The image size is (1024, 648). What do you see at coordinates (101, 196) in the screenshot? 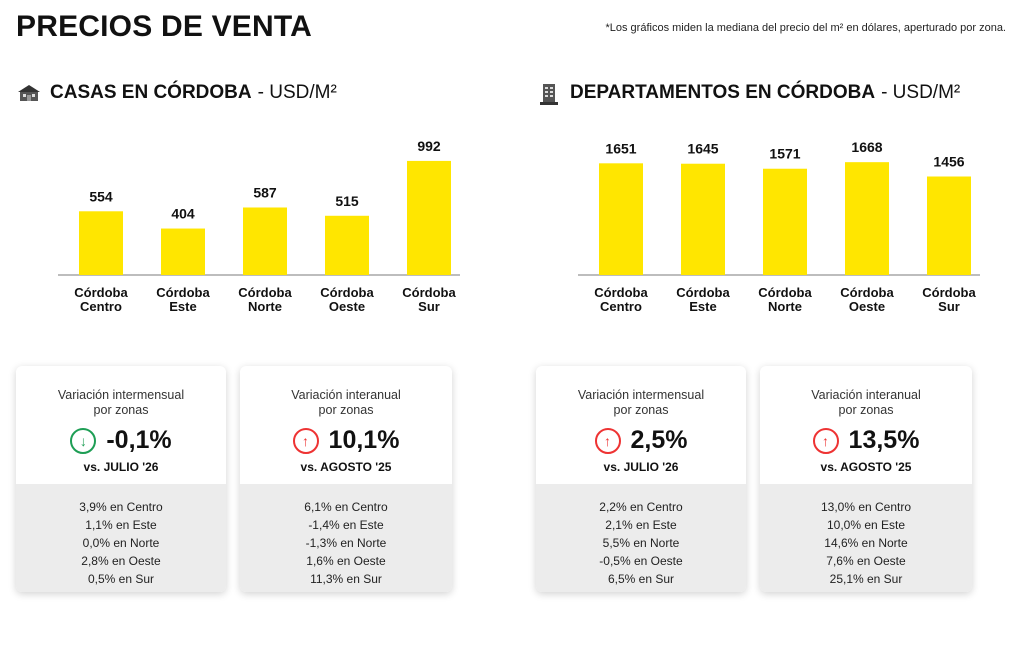
I see `data-label: 554` at bounding box center [101, 196].